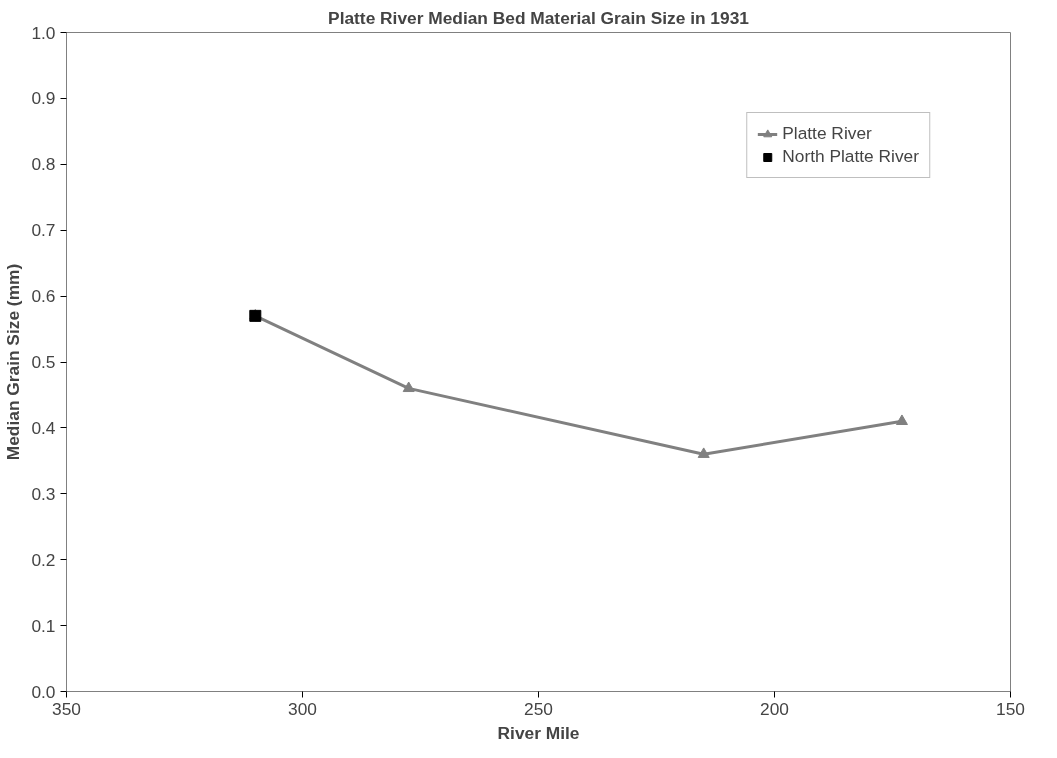 The width and height of the screenshot is (1057, 758). What do you see at coordinates (302, 708) in the screenshot?
I see `x-tick-label: 300` at bounding box center [302, 708].